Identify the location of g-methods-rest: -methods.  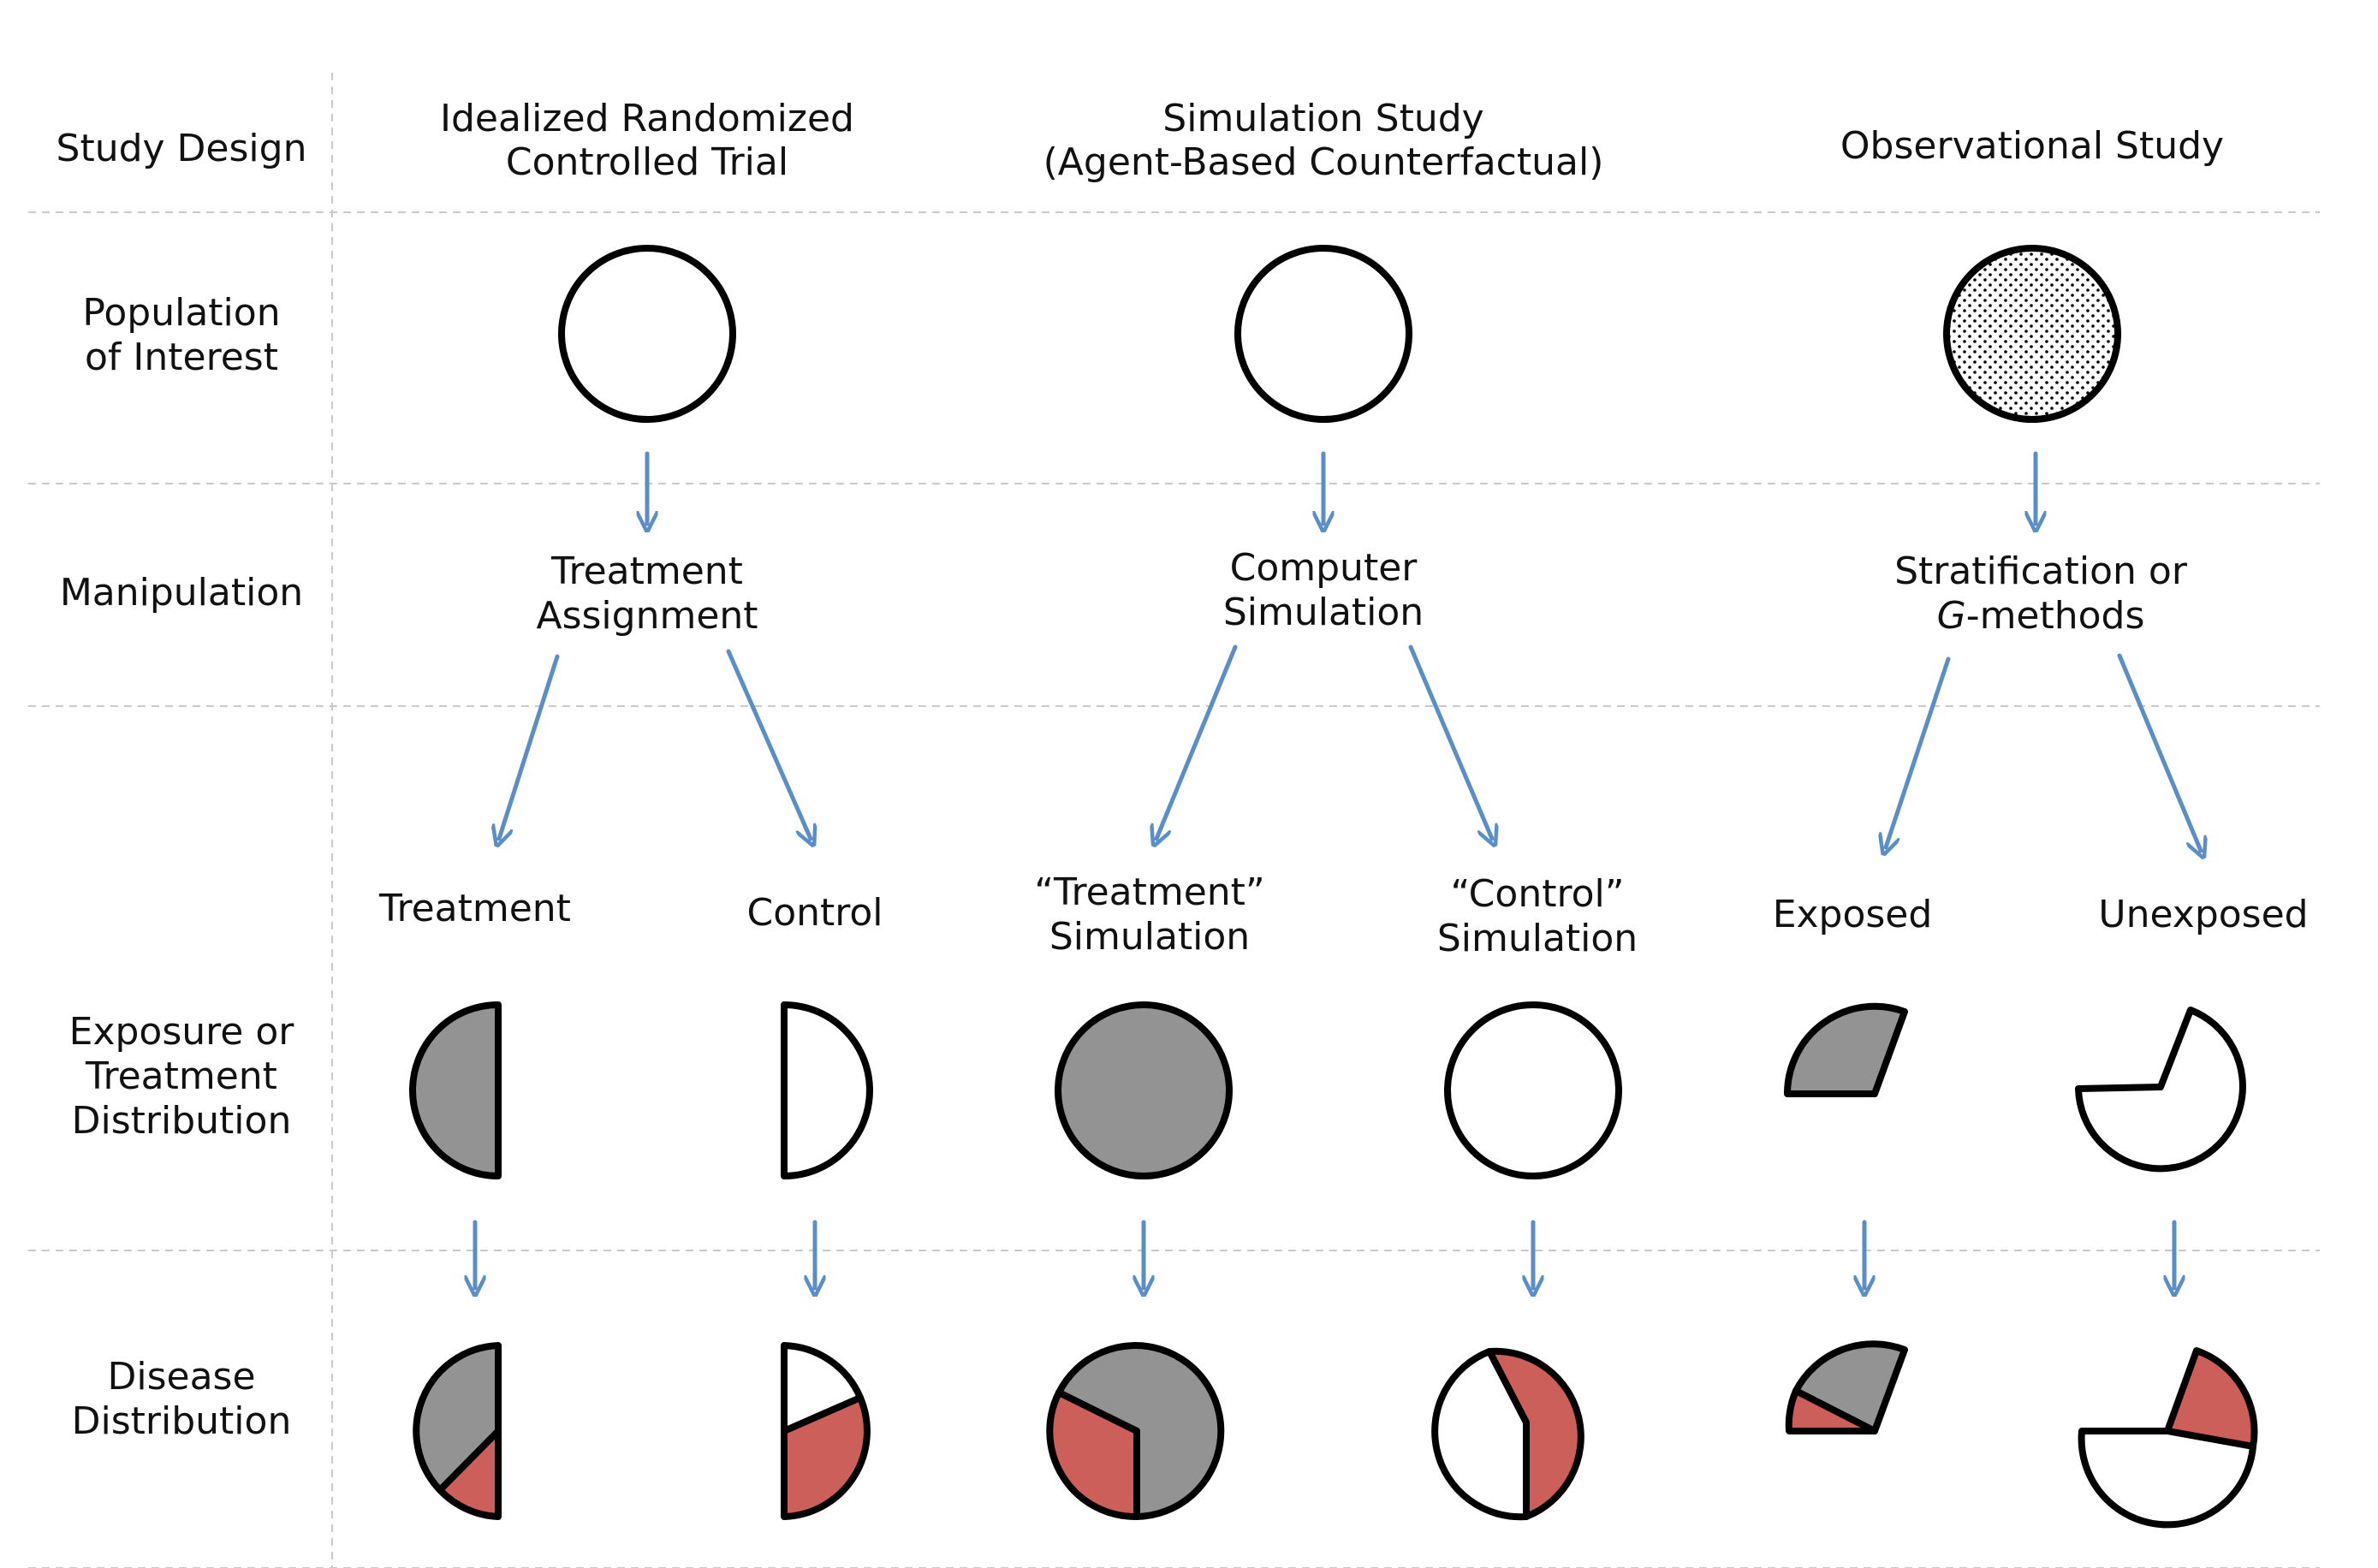
(2055, 616).